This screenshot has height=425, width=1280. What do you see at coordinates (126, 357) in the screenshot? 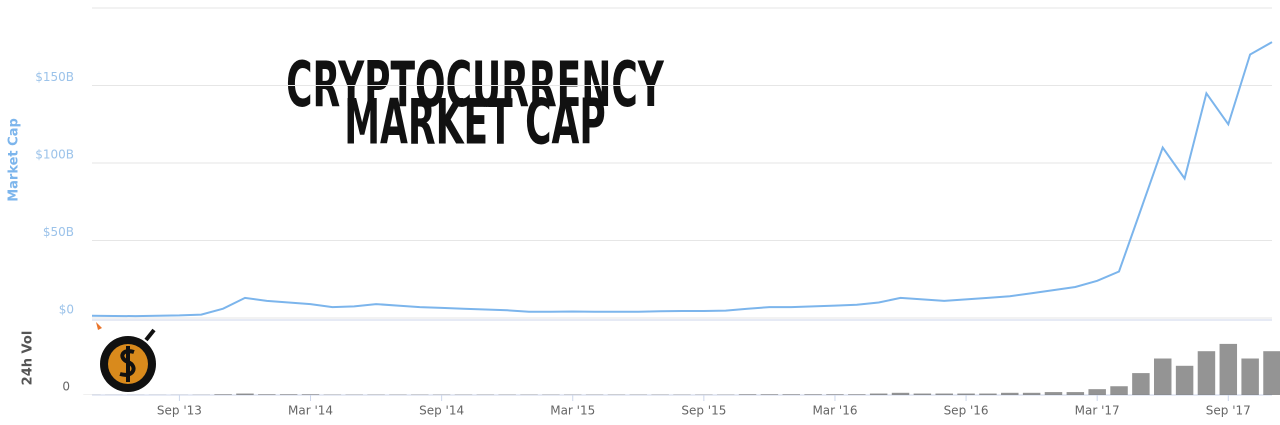
I see `logo-icon` at bounding box center [126, 357].